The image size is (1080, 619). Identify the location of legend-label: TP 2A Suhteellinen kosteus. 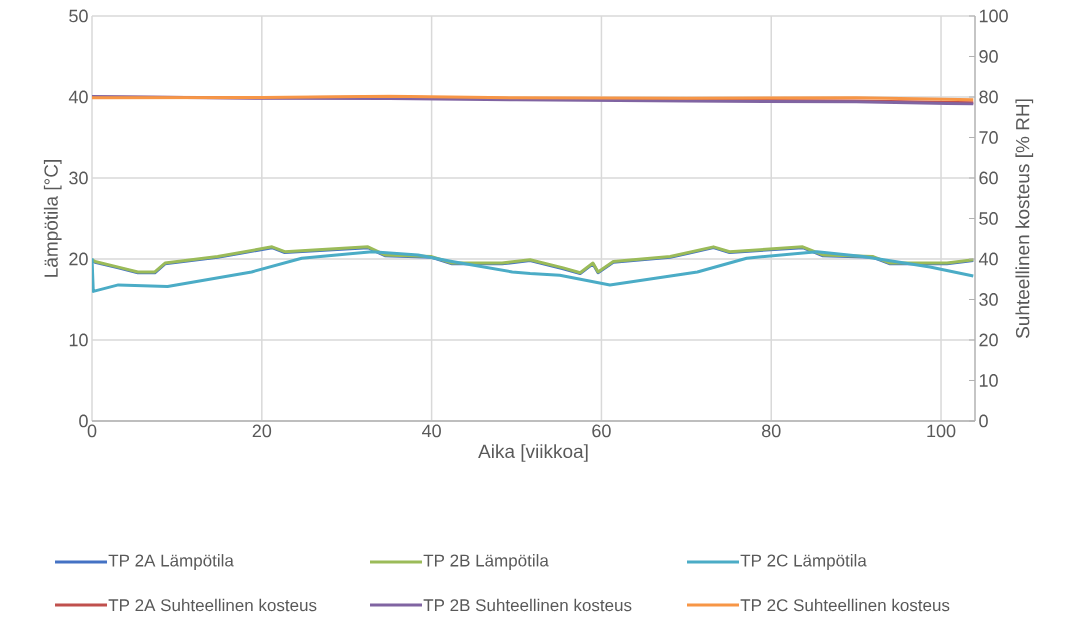
(212, 605).